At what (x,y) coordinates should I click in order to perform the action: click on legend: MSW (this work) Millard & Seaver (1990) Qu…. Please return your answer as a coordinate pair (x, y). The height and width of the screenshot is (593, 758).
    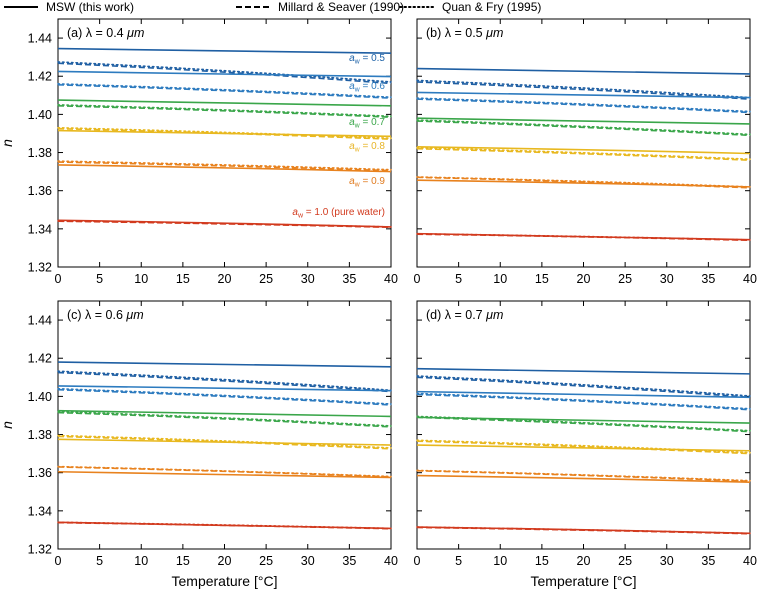
    Looking at the image, I should click on (272, 7).